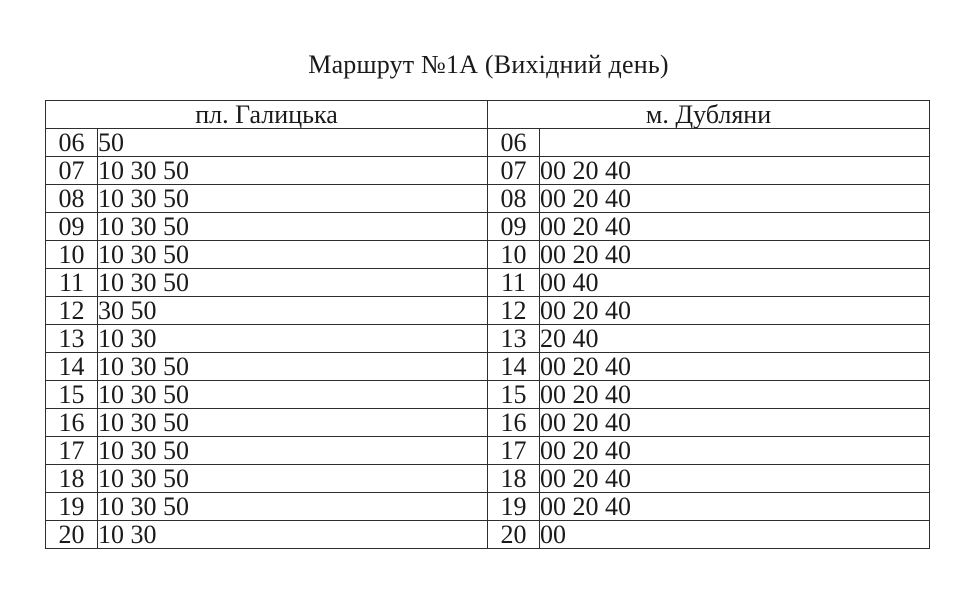  What do you see at coordinates (735, 338) in the screenshot?
I see `minutes-cell-dubliany: 20 40` at bounding box center [735, 338].